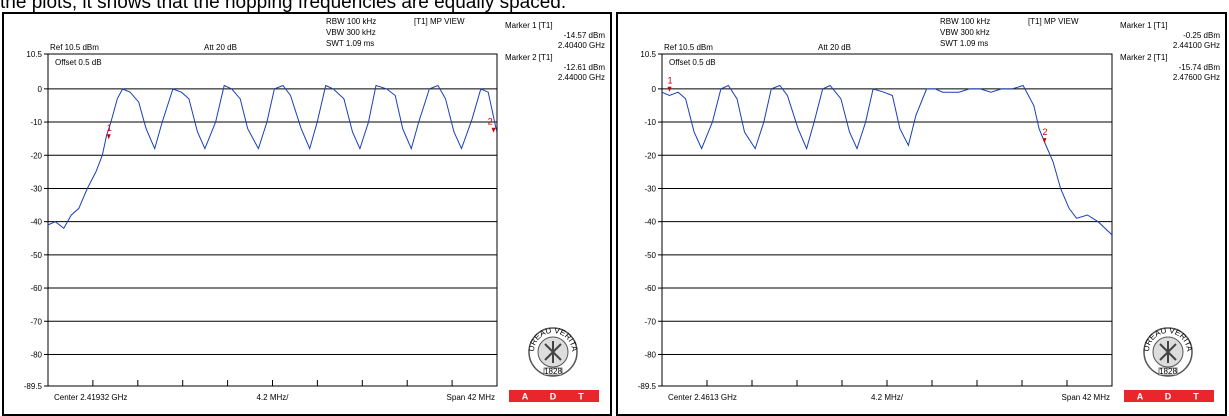 This screenshot has height=416, width=1229. What do you see at coordinates (1201, 35) in the screenshot?
I see `marker-readout-level: -0.25 dBm` at bounding box center [1201, 35].